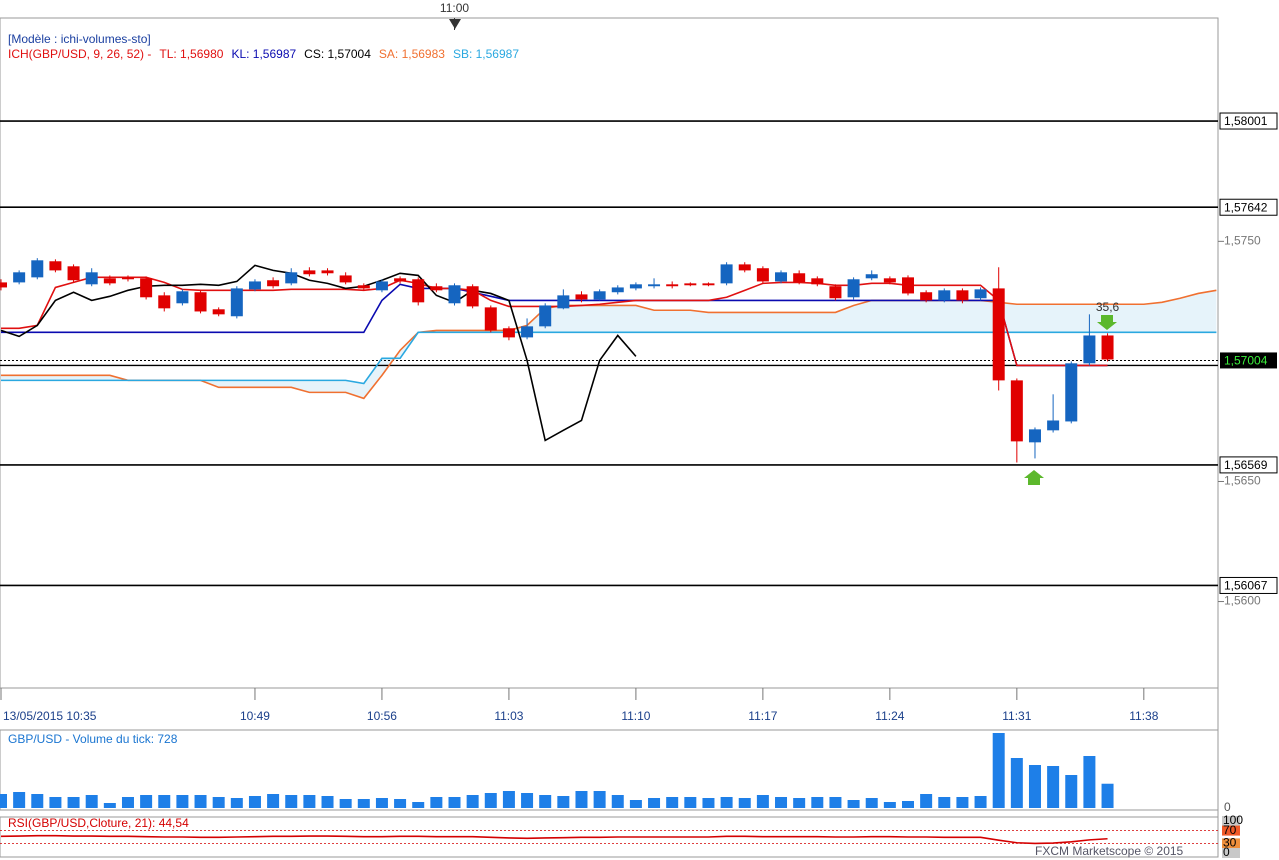 This screenshot has height=860, width=1279. What do you see at coordinates (50, 716) in the screenshot?
I see `x-tick-label: 13/05/2015 10:35` at bounding box center [50, 716].